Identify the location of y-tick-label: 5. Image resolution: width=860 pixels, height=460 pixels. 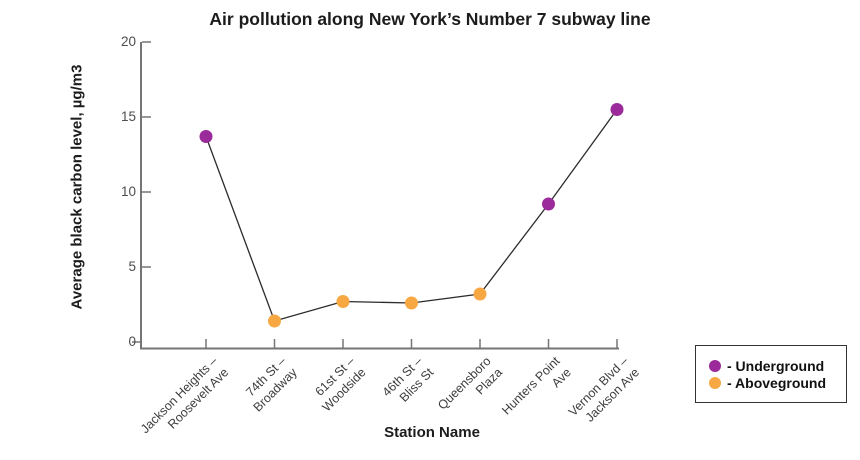
(132, 266).